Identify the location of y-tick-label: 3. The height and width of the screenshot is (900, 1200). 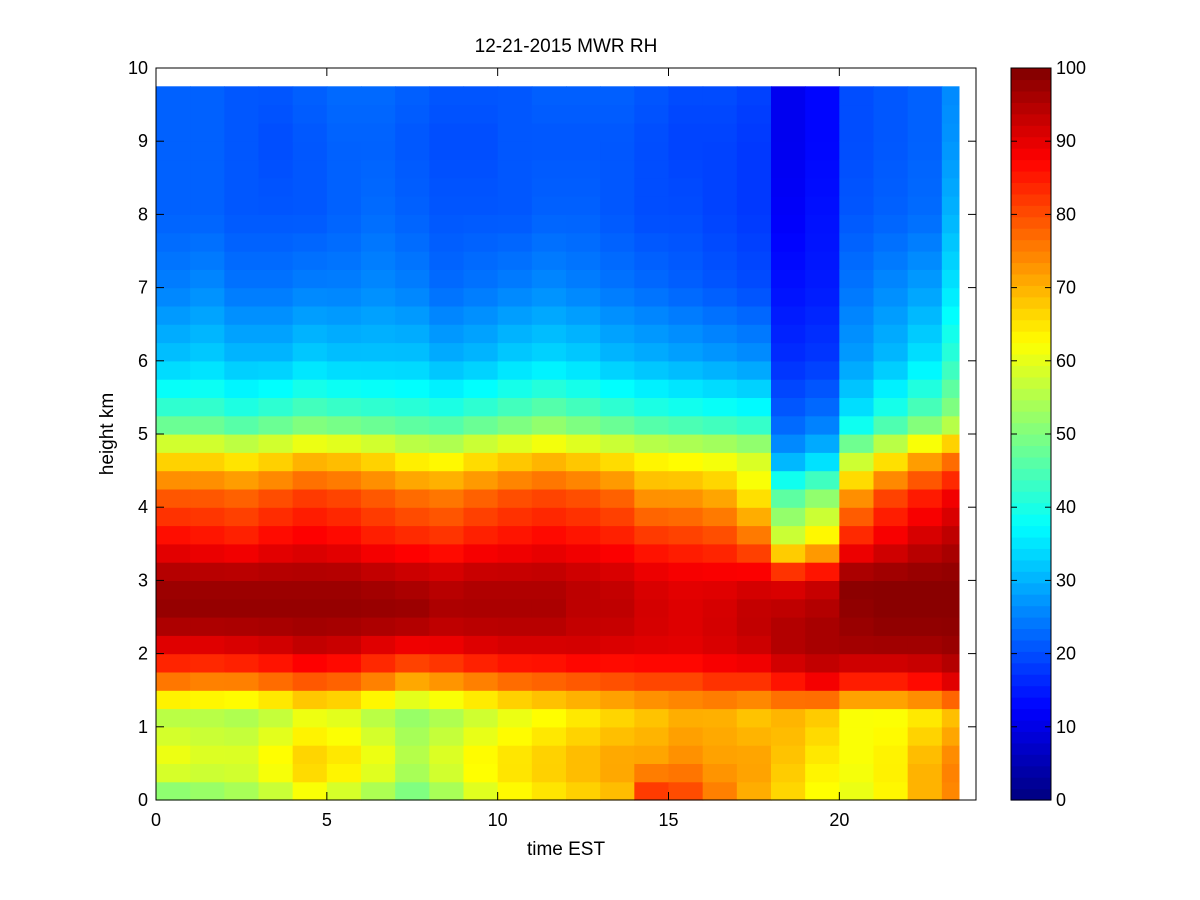
(143, 580).